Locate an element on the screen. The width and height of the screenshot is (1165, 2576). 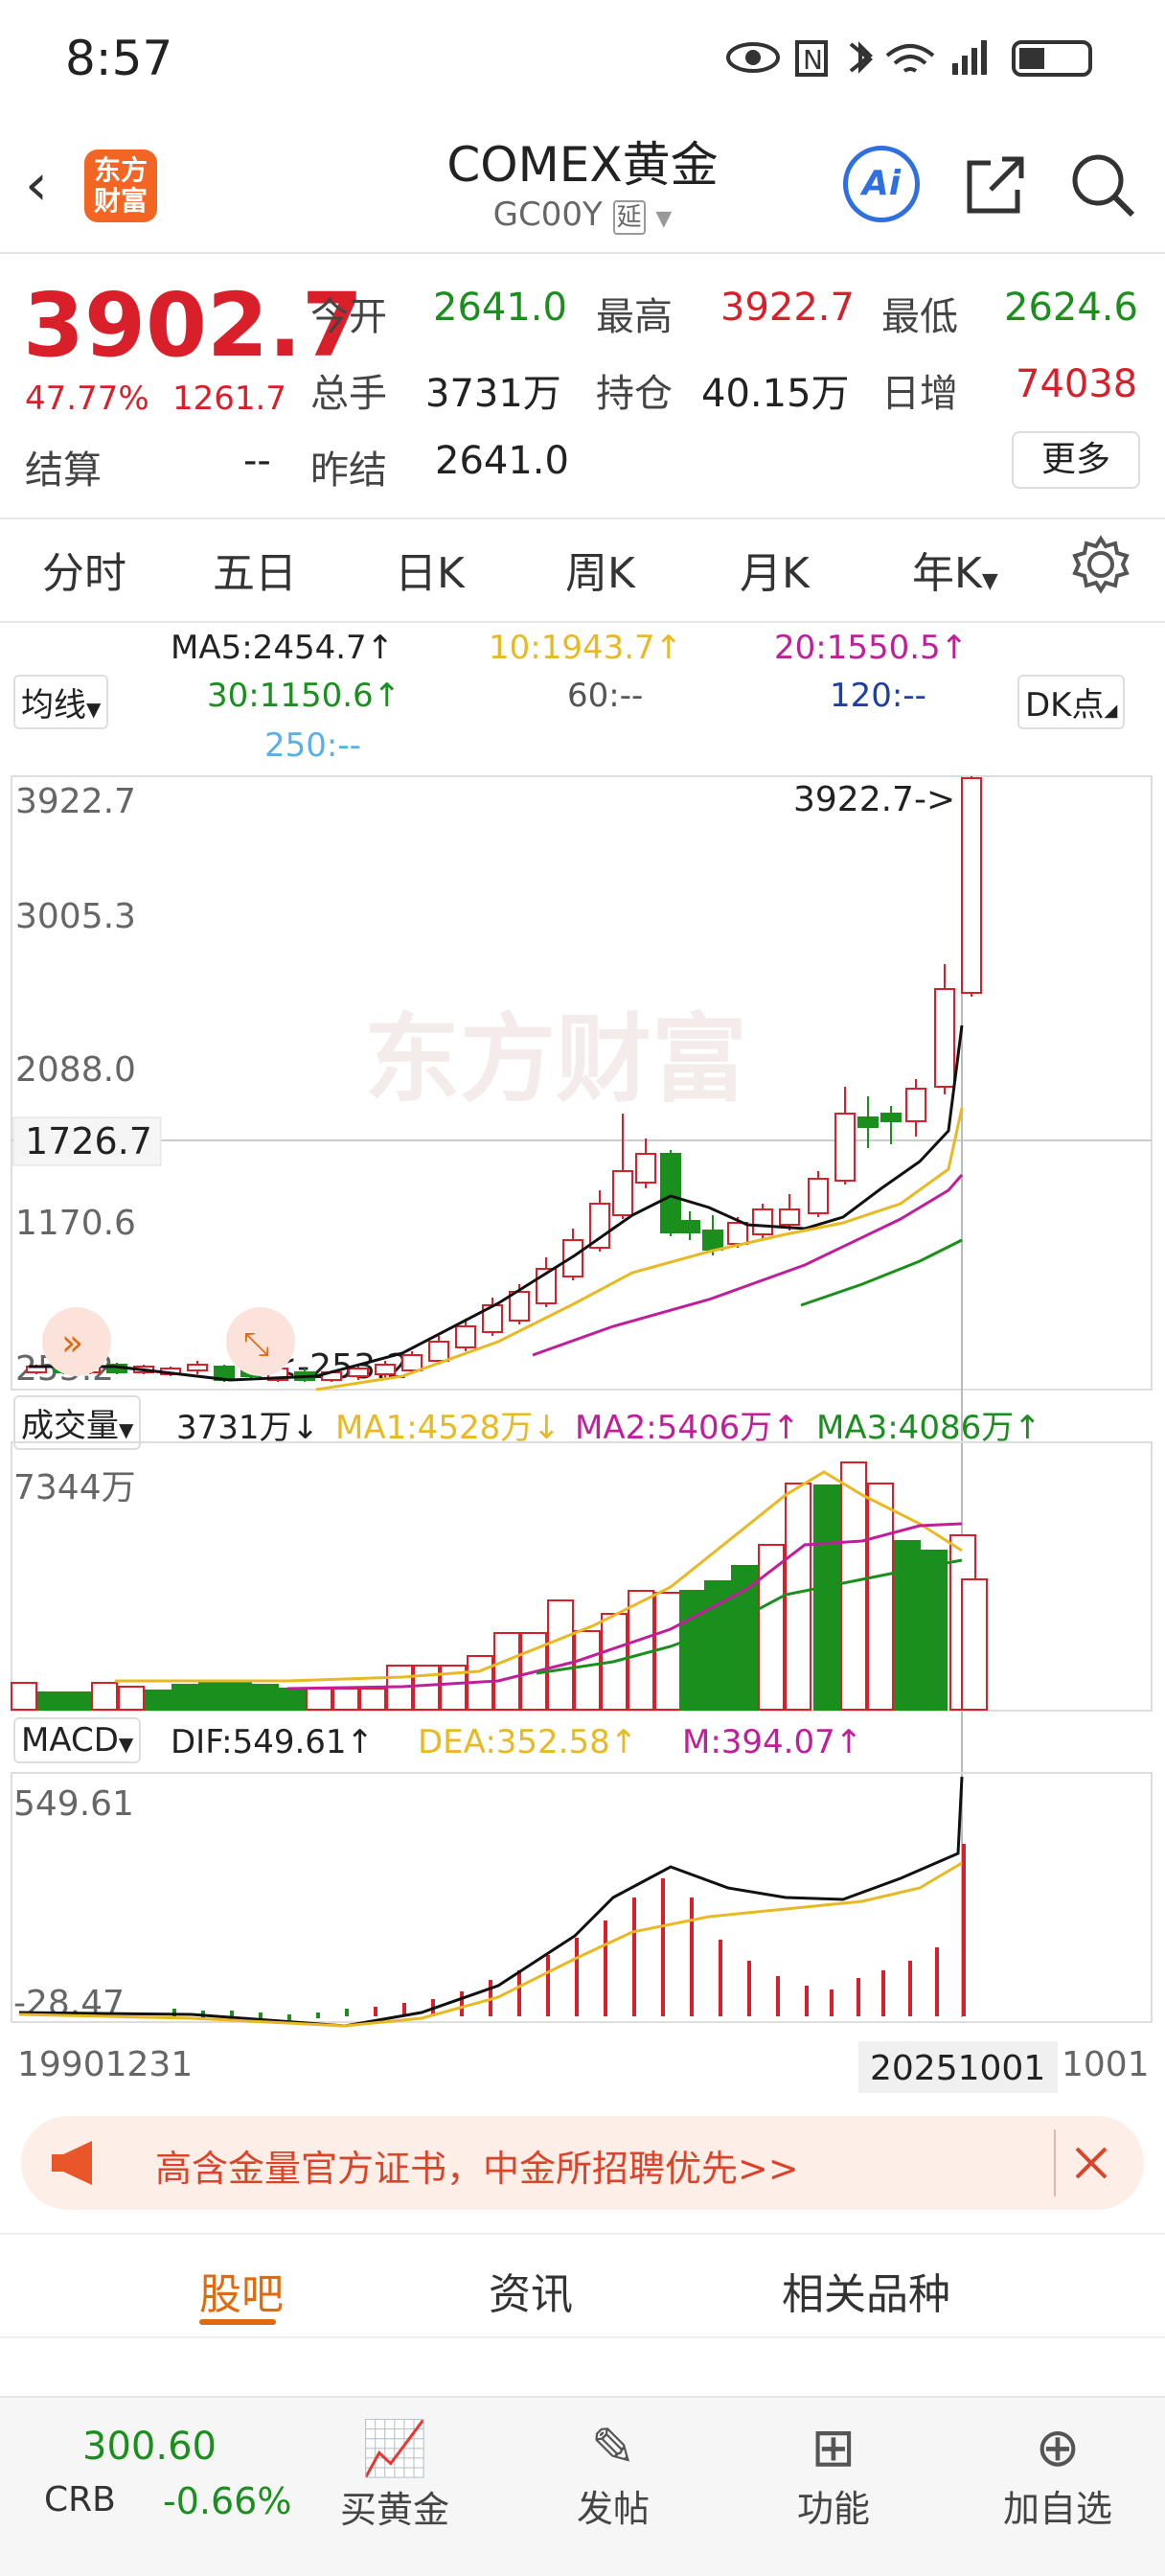
dk-point-selector: DK点◢ is located at coordinates (1071, 702).